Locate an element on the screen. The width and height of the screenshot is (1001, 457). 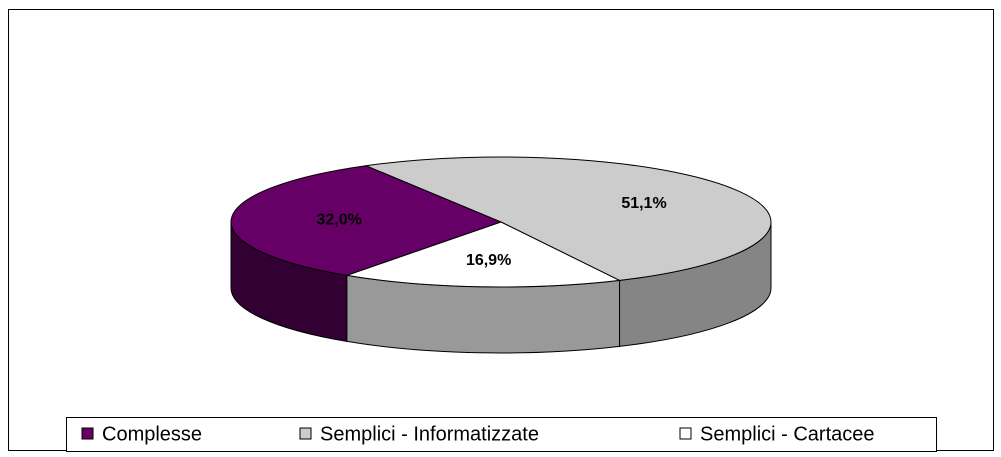
value-label: 51,1% is located at coordinates (643, 203).